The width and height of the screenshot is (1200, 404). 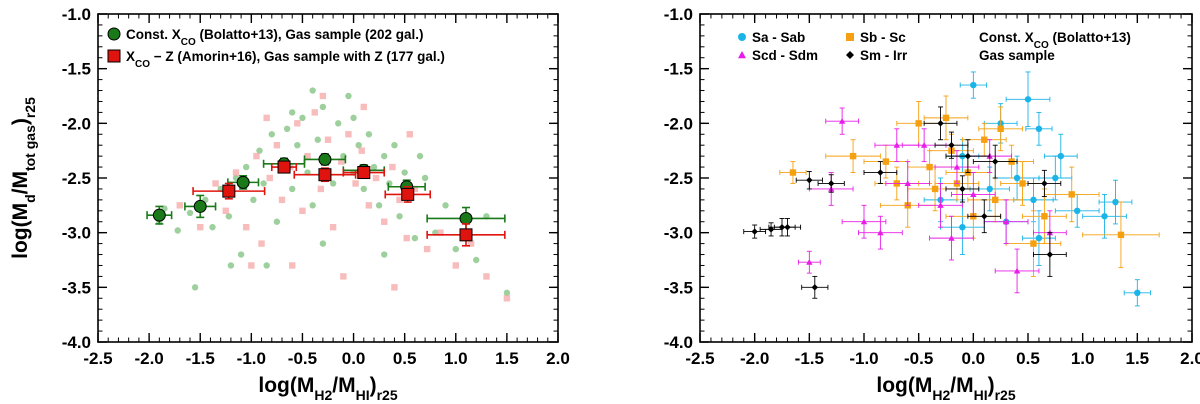 What do you see at coordinates (905, 202) in the screenshot?
I see `series-sm-irr` at bounding box center [905, 202].